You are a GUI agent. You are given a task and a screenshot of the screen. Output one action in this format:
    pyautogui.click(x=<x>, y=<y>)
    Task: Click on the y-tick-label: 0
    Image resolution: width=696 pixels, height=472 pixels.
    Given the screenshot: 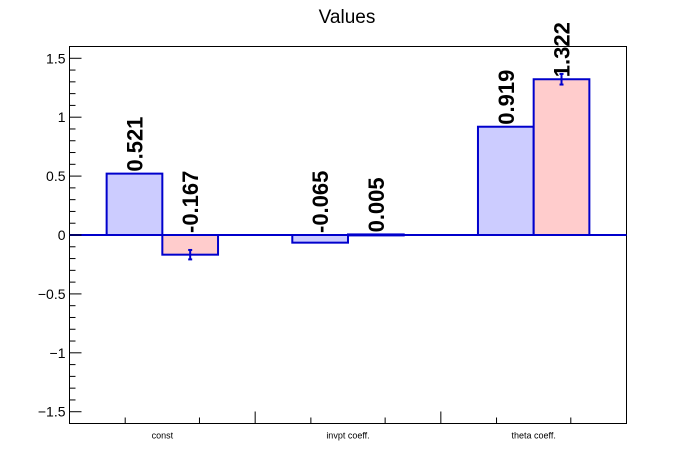 What is the action you would take?
    pyautogui.click(x=62, y=235)
    